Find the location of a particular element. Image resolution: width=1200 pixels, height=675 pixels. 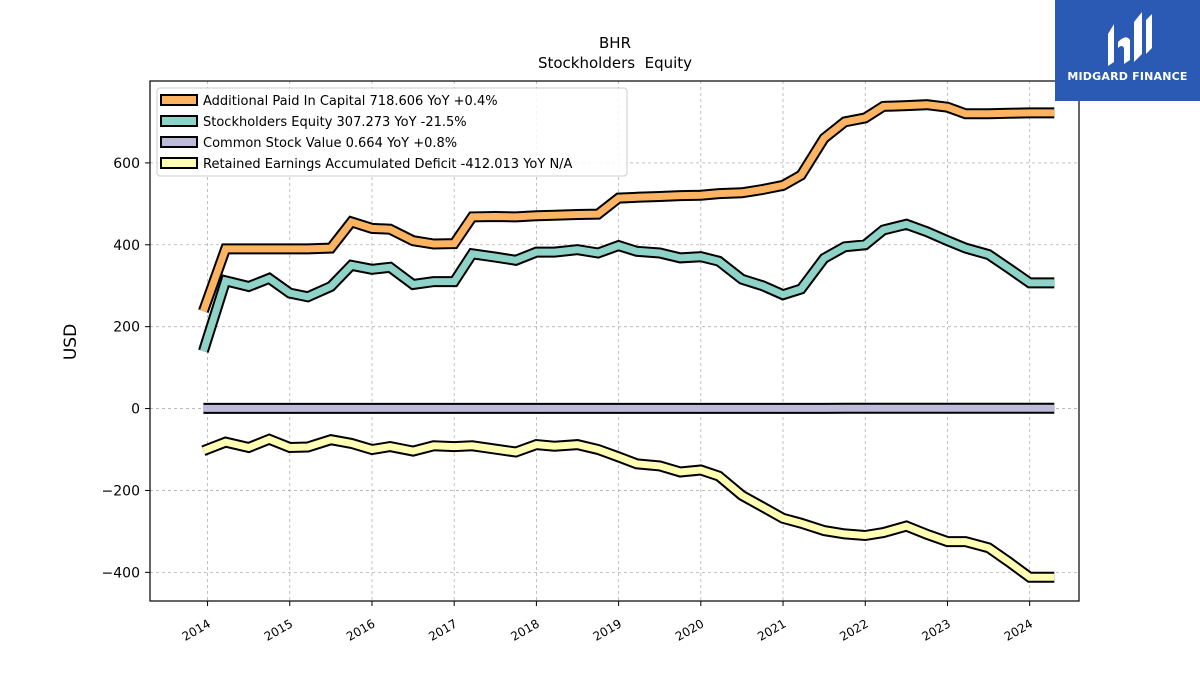

legend-label: Stockholders Equity 307.273 YoY -21.5% is located at coordinates (335, 122).